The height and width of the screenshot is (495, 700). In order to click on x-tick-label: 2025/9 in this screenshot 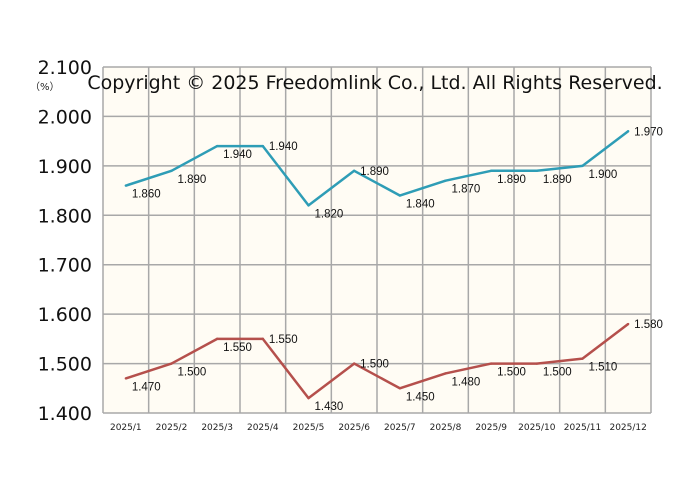, I will do `click(491, 428)`.